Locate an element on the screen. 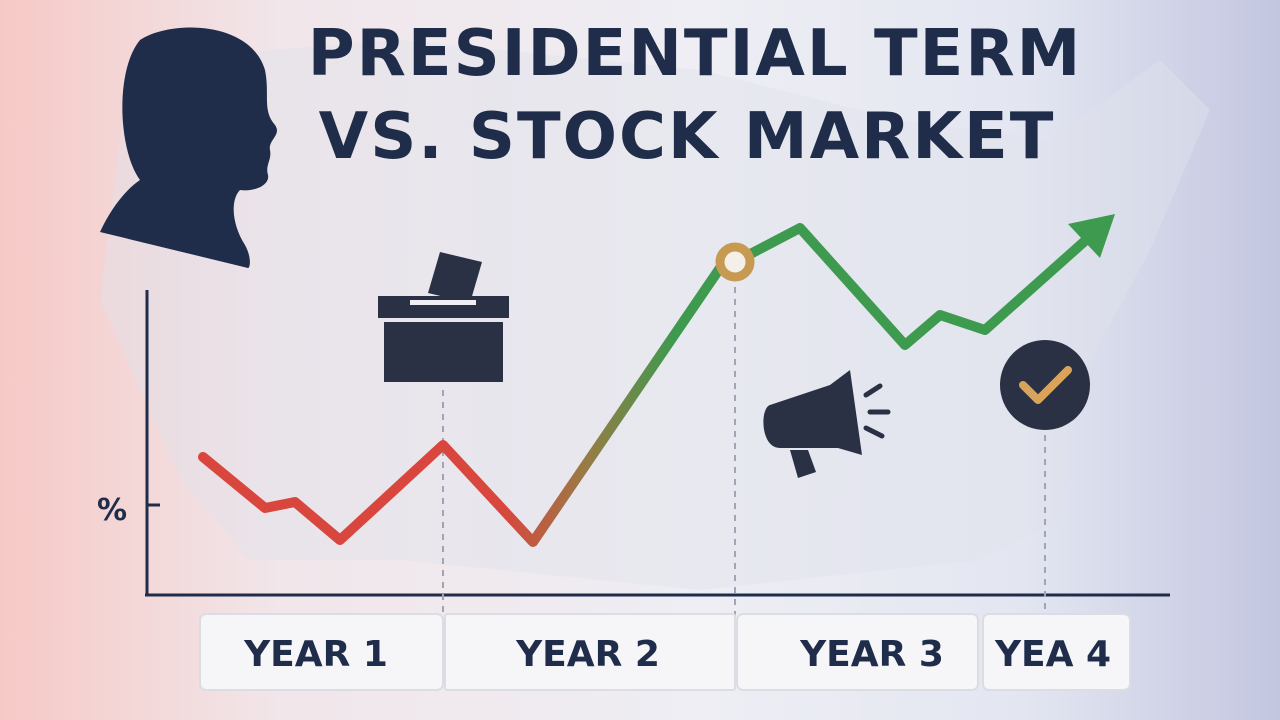 This screenshot has width=1280, height=720. year-label: YEAR 1 is located at coordinates (315, 654).